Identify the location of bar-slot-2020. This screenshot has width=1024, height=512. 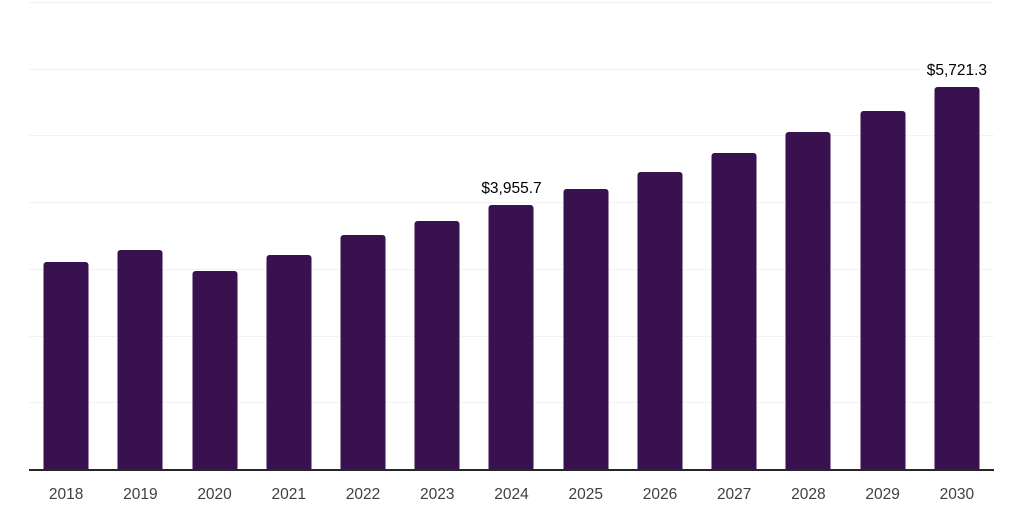
(214, 235).